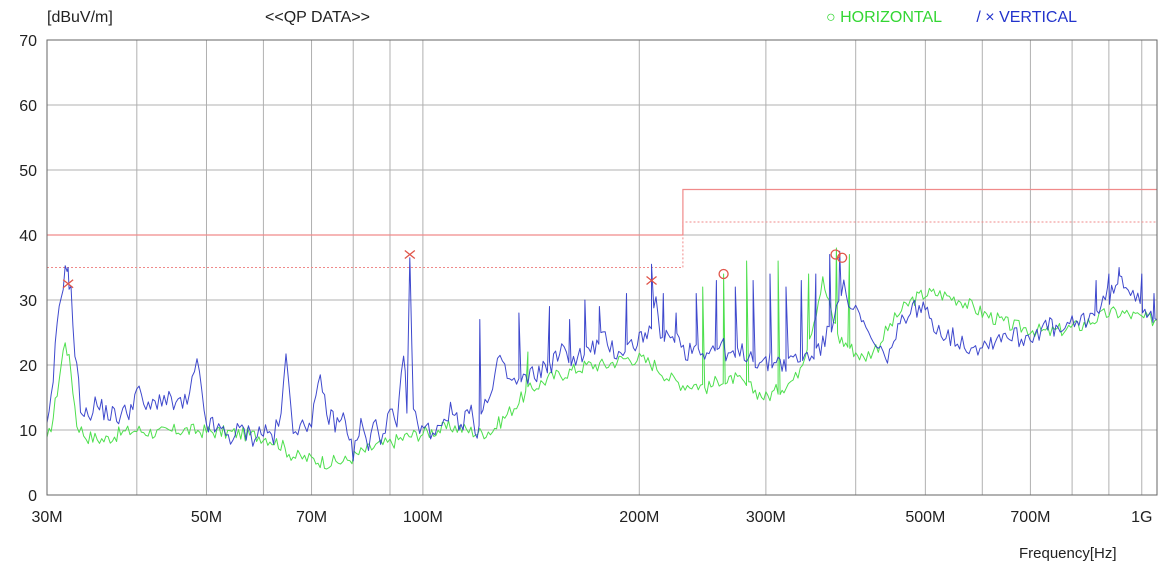  I want to click on limit-line, so click(602, 212).